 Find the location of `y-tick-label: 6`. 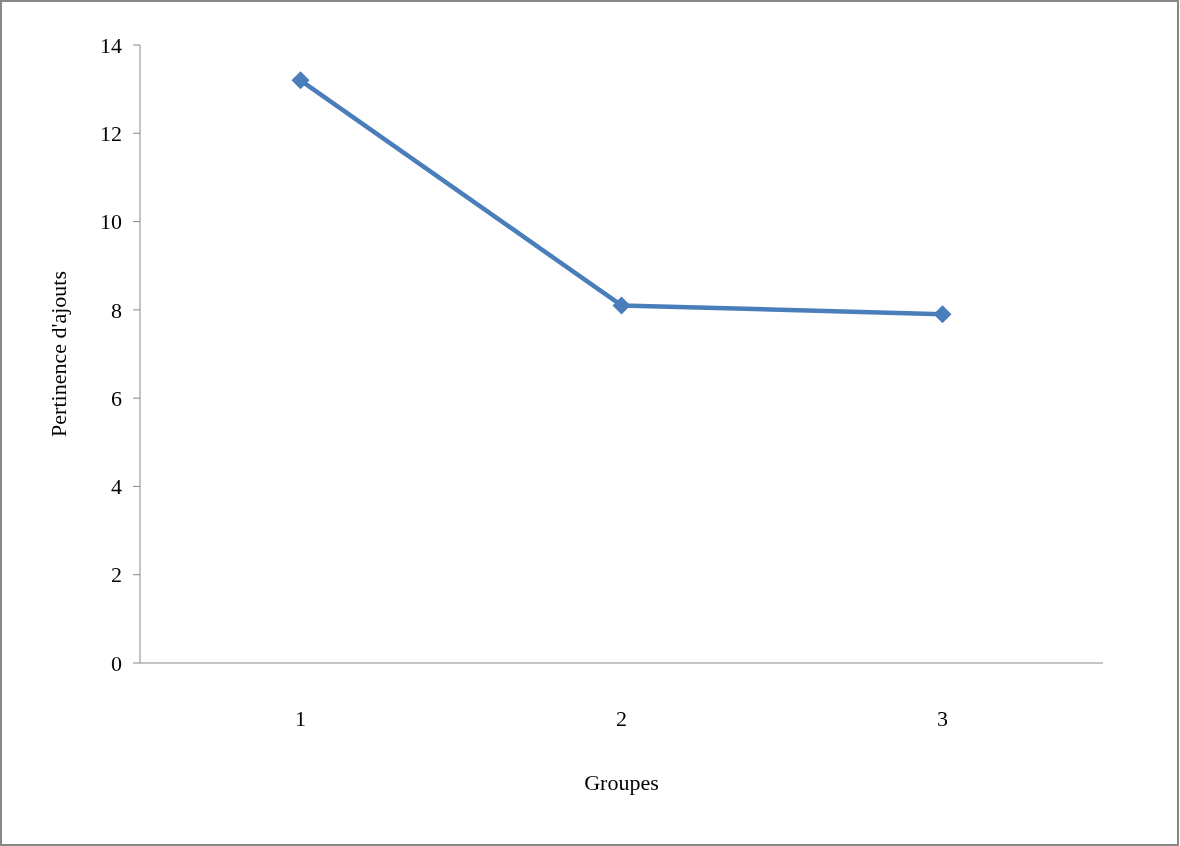

y-tick-label: 6 is located at coordinates (116, 398).